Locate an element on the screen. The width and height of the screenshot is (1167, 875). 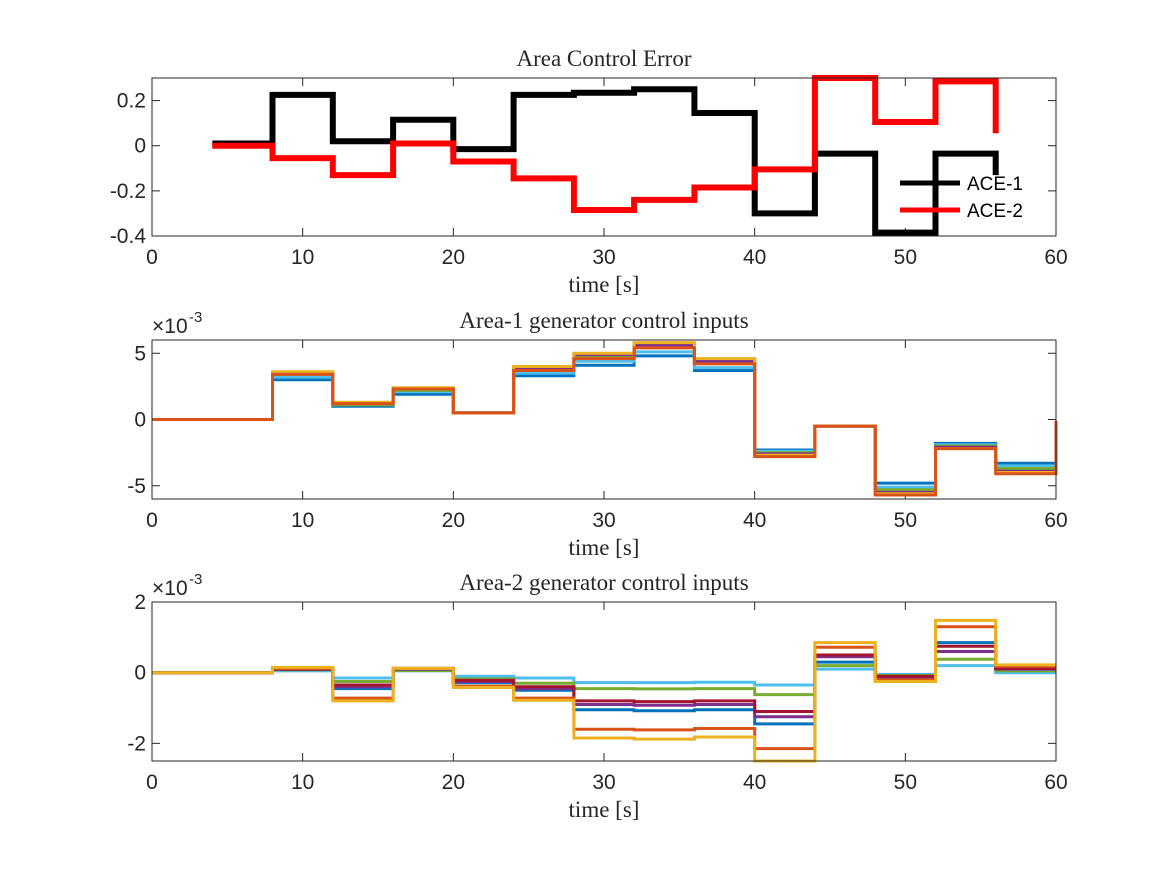
y-tick-label: -5 is located at coordinates (136, 486).